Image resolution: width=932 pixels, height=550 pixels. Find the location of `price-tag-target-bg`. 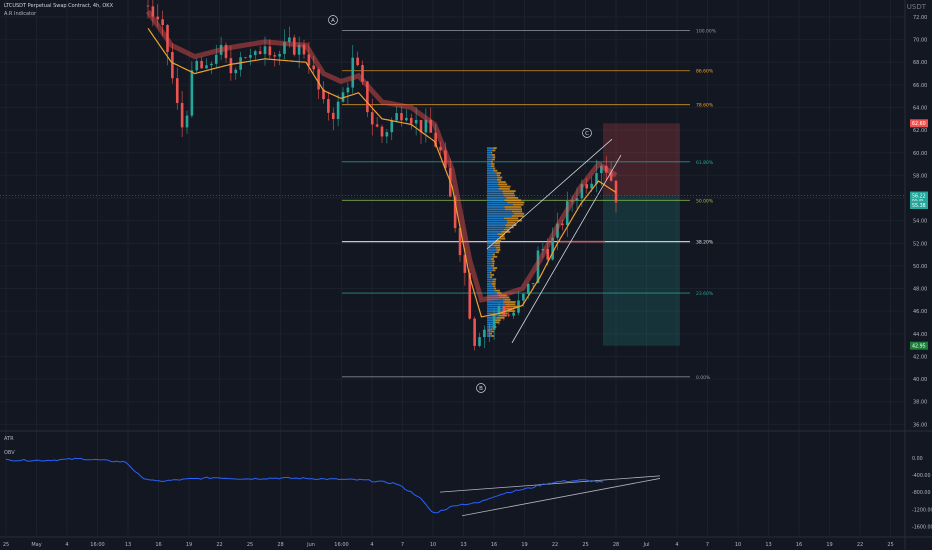

price-tag-target-bg is located at coordinates (919, 345).